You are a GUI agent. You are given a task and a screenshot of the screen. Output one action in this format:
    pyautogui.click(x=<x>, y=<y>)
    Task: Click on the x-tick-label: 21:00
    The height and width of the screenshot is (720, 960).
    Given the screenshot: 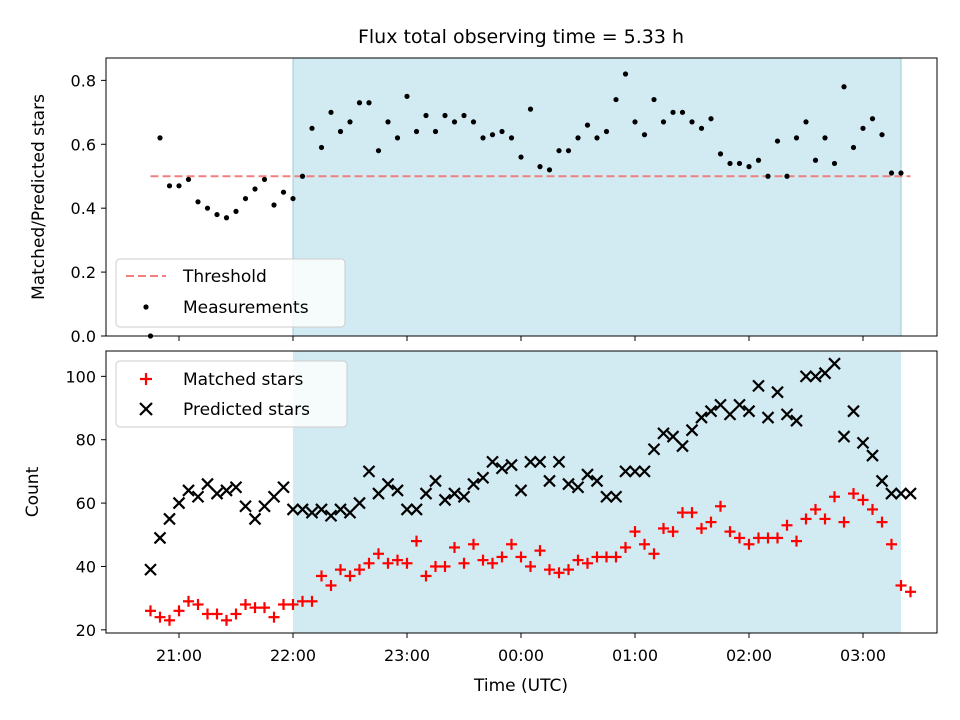 What is the action you would take?
    pyautogui.click(x=179, y=655)
    